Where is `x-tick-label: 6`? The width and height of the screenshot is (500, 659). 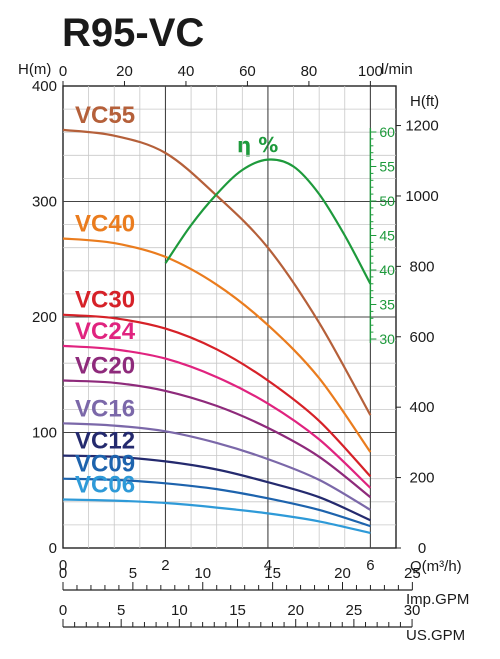 x-tick-label: 6 is located at coordinates (370, 565).